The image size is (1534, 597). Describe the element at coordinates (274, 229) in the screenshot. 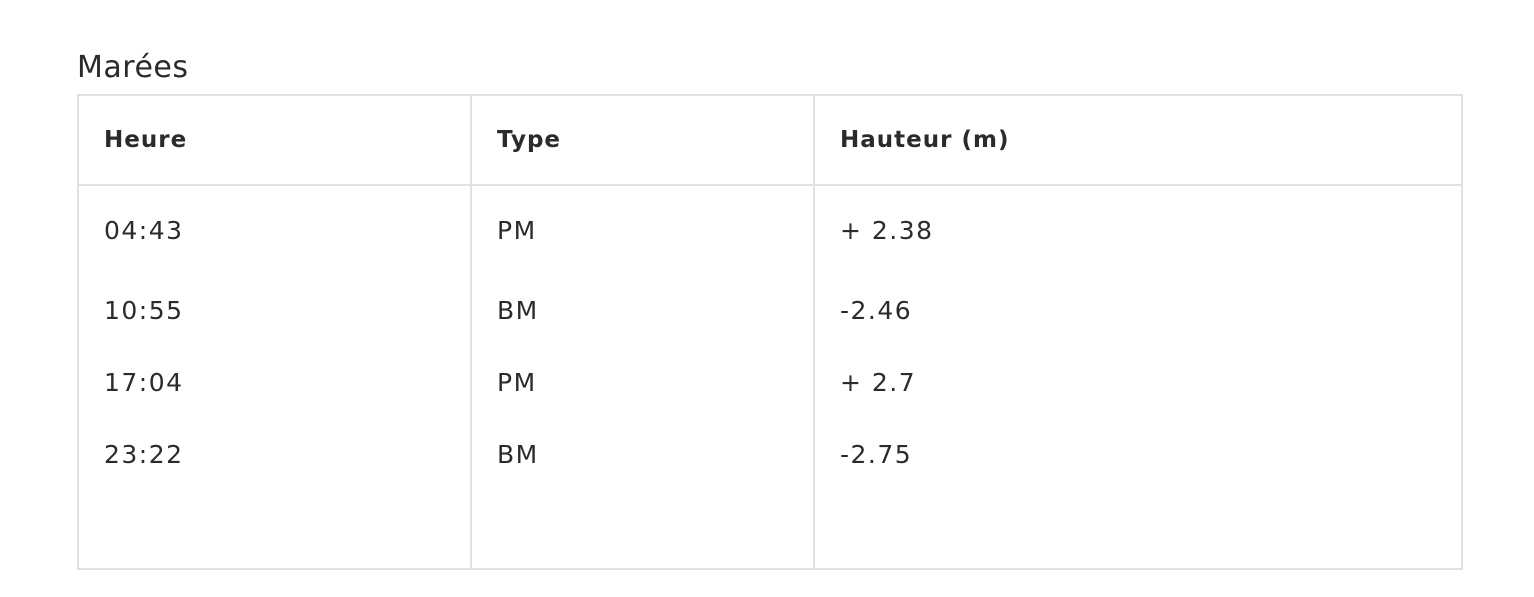

I see `cell-heure: 04:43` at that location.